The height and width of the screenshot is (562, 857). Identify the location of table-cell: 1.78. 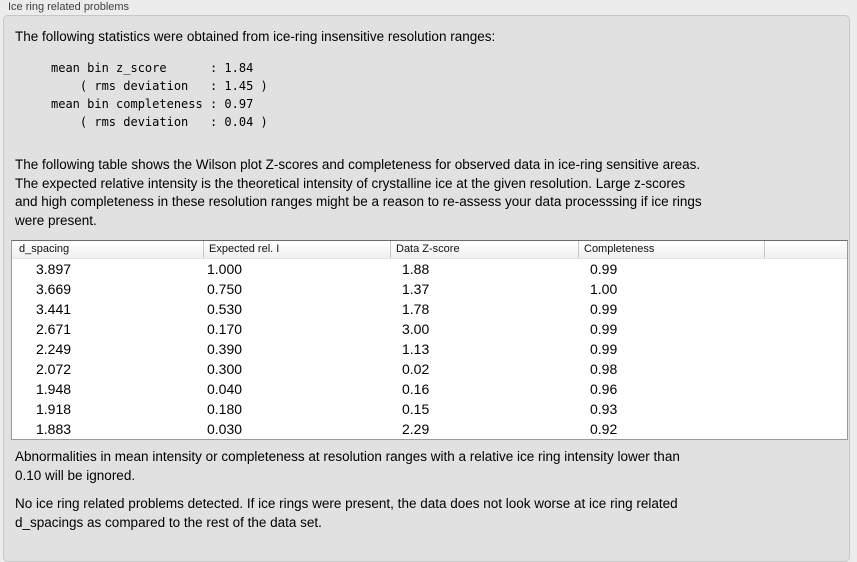
(416, 309).